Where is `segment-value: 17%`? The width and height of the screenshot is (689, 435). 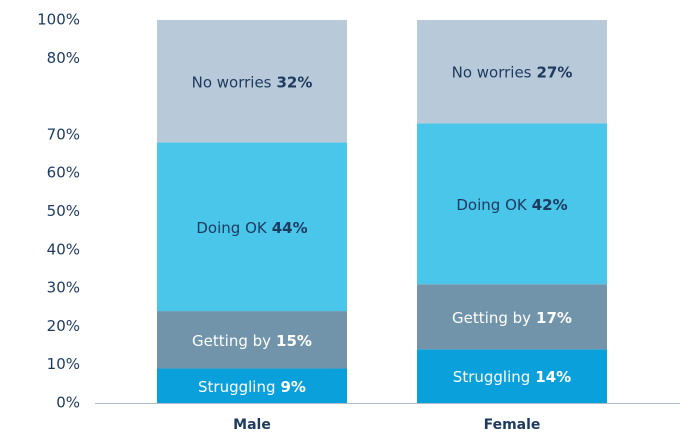
segment-value: 17% is located at coordinates (554, 317).